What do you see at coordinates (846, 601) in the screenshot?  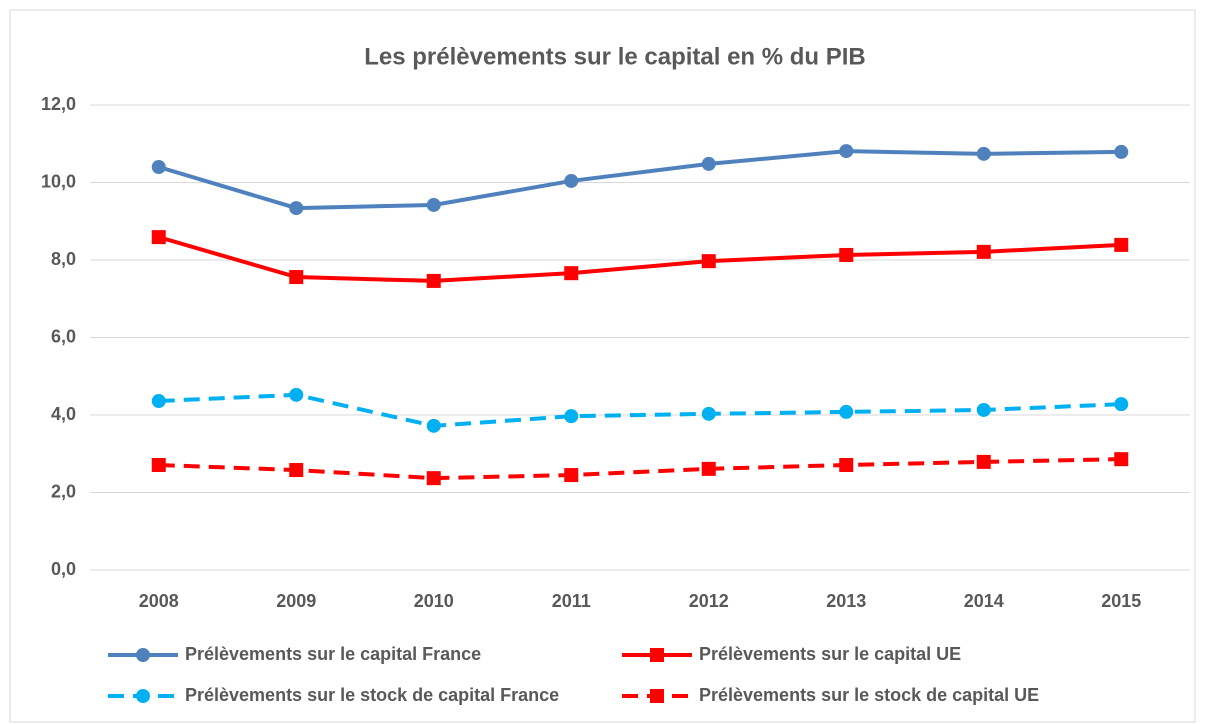 I see `x-tick-label: 2013` at bounding box center [846, 601].